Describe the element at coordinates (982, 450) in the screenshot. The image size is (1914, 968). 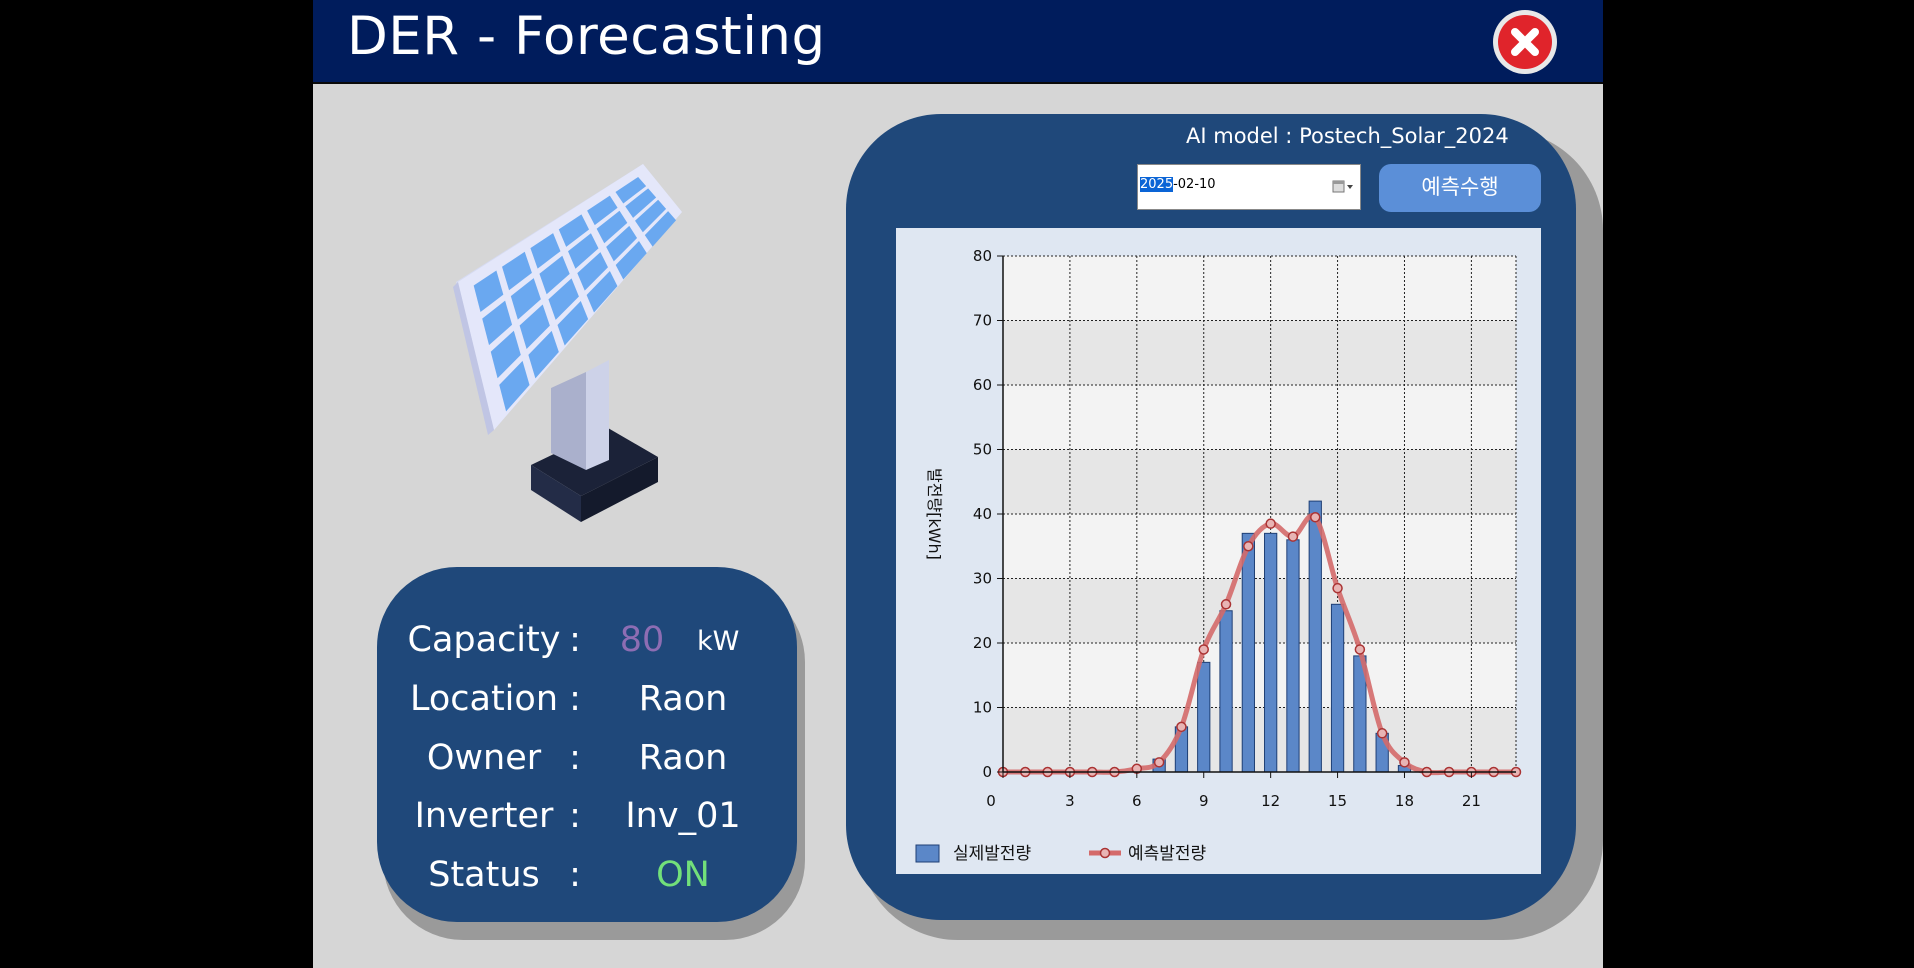
I see `y-tick-label: 50` at that location.